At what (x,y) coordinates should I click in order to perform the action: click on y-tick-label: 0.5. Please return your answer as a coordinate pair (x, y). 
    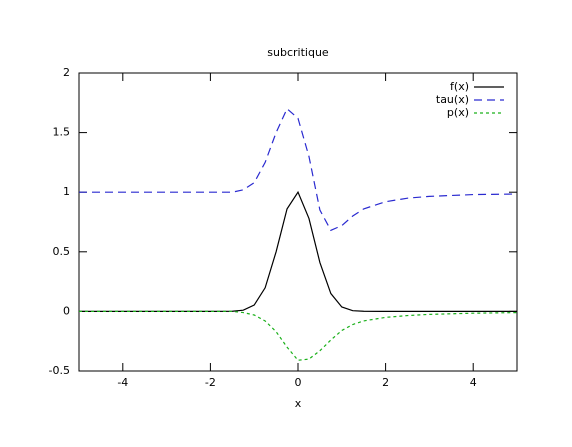
    Looking at the image, I should click on (62, 251).